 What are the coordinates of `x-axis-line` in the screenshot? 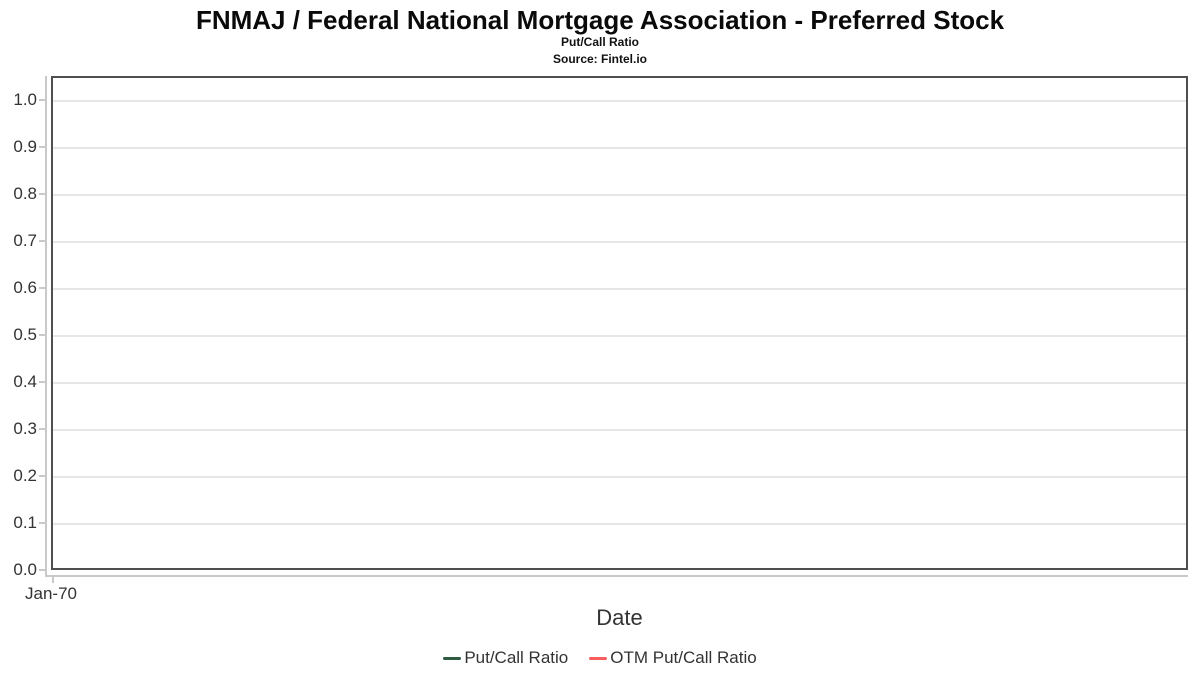 It's located at (616, 576).